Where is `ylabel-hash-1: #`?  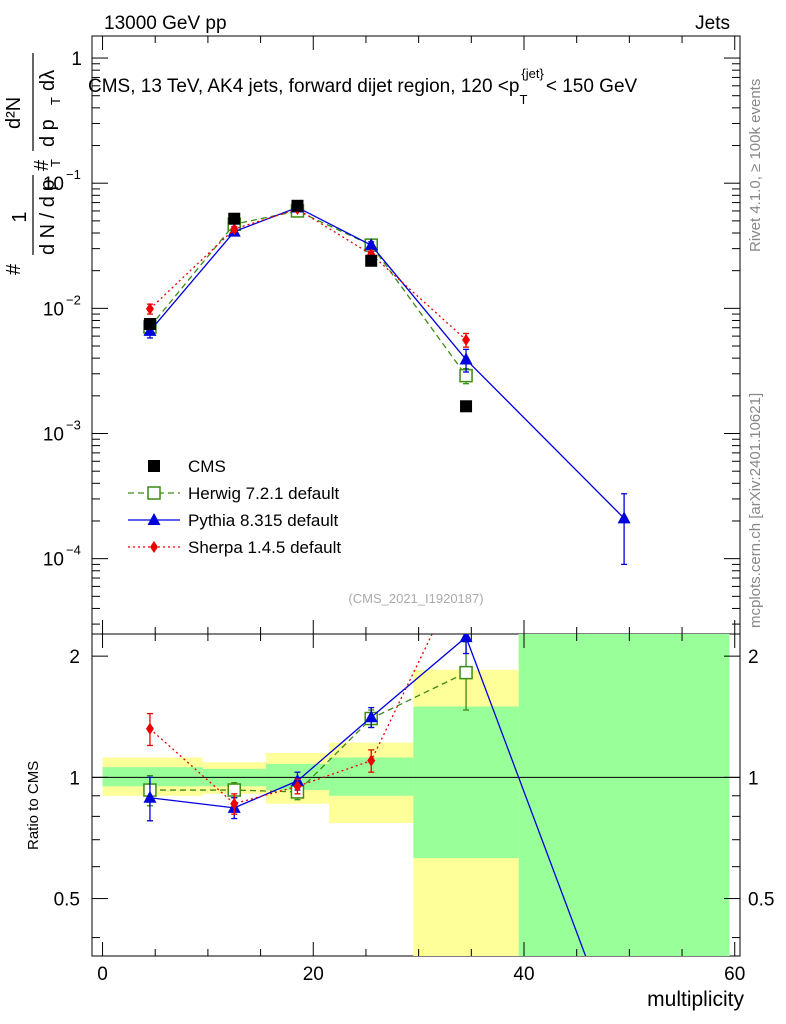 ylabel-hash-1: # is located at coordinates (14, 269).